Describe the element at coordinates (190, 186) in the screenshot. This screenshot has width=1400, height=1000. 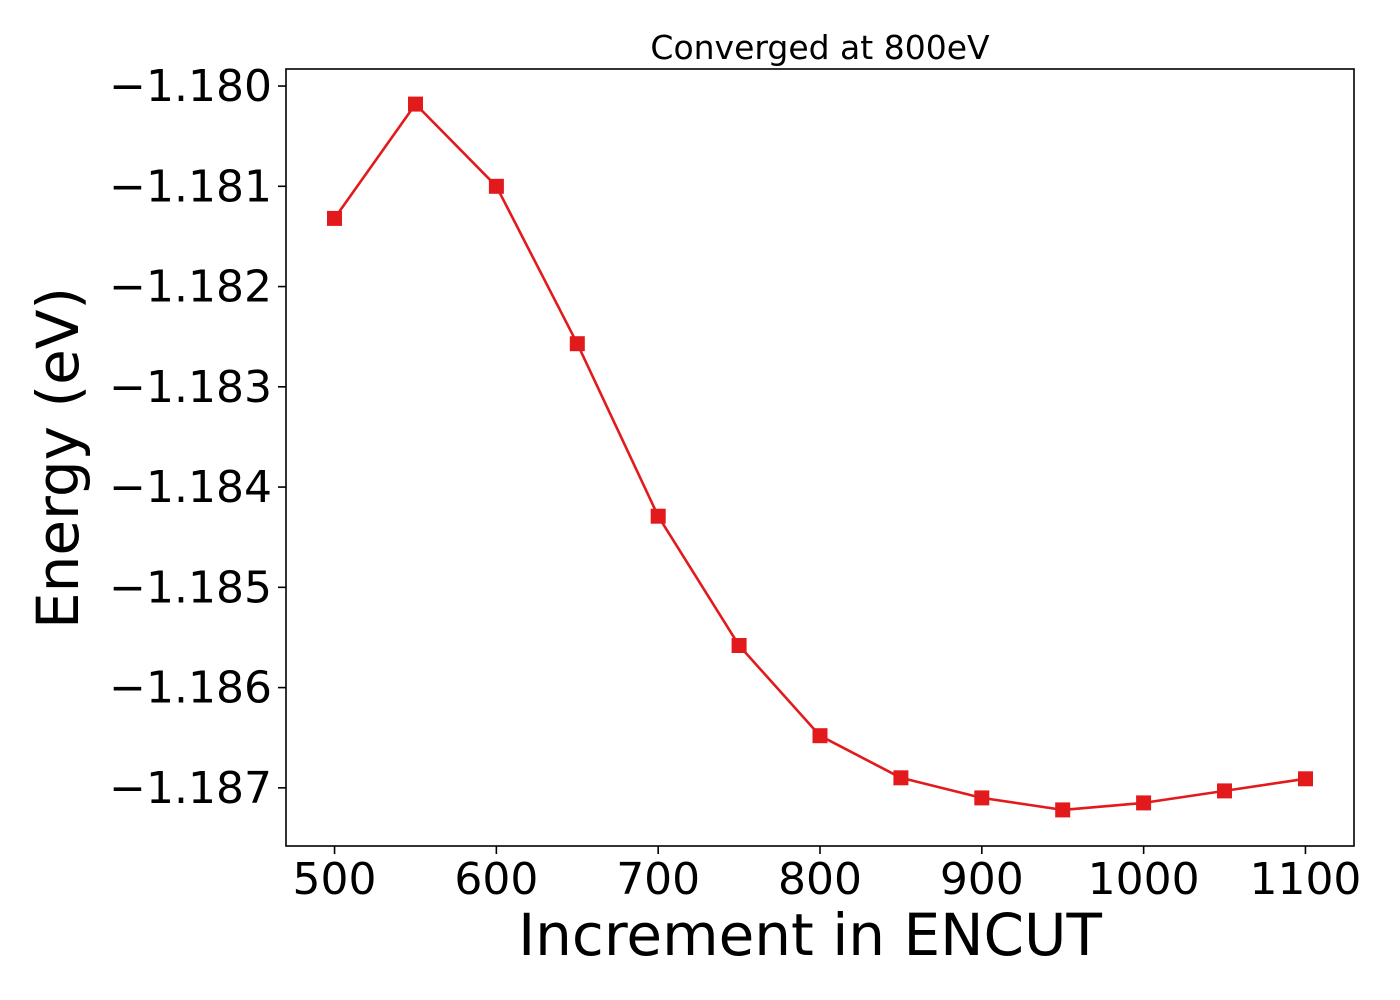
I see `y-tick-label: −1.181` at that location.